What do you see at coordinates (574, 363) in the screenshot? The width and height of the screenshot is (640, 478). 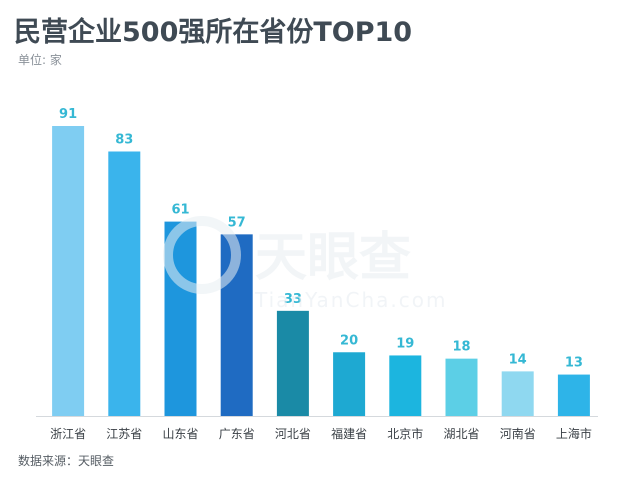 I see `value-label-9: 13` at bounding box center [574, 363].